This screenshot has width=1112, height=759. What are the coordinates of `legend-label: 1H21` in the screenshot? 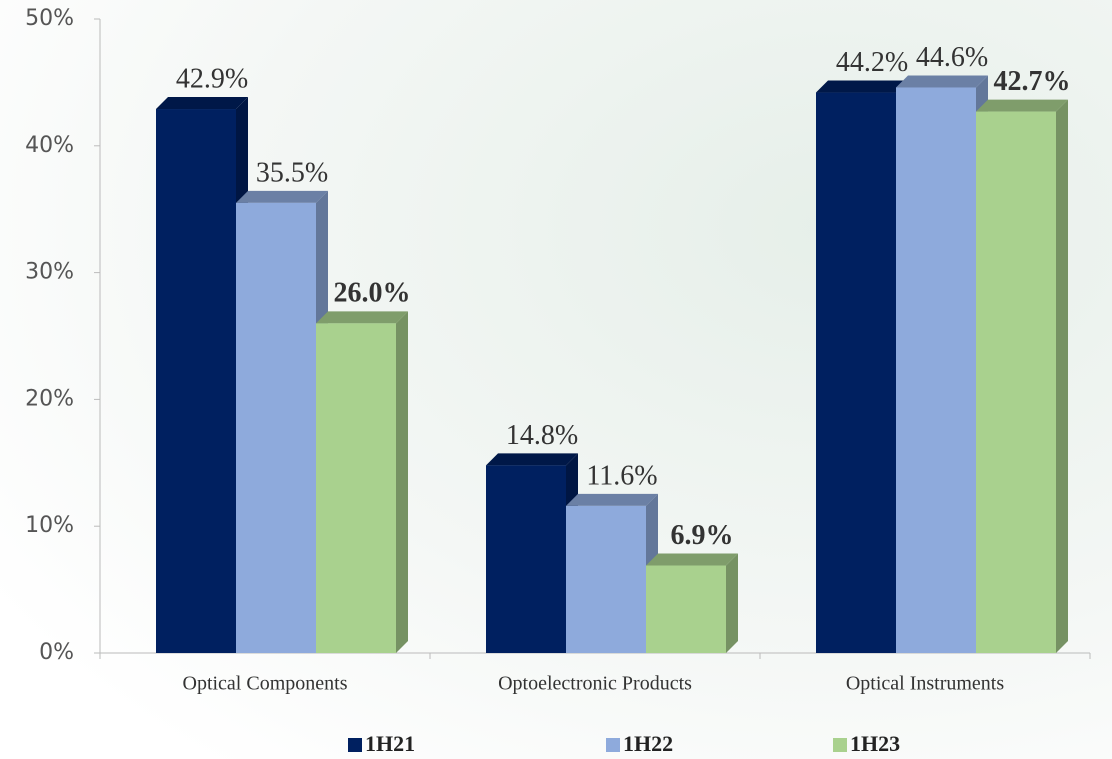 It's located at (390, 743).